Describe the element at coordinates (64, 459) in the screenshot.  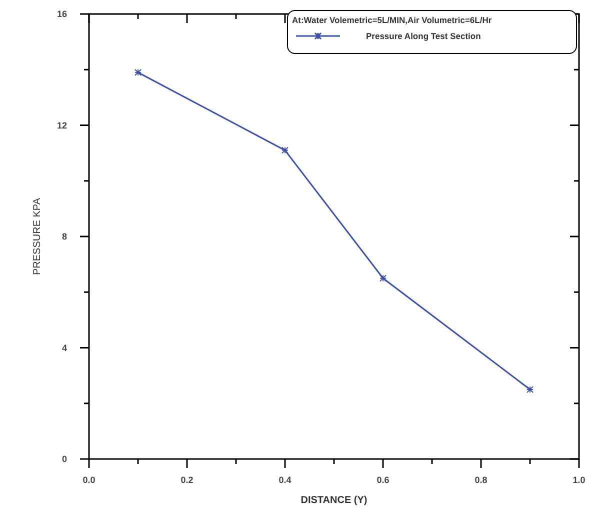
I see `y-tick-label: 0` at that location.